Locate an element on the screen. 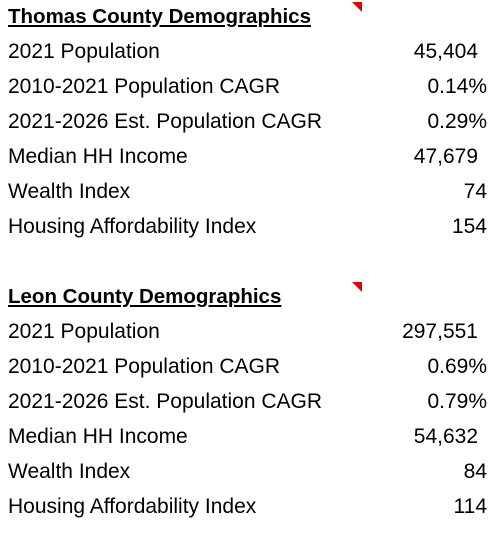  row: 2010-2021 Population CAGR 0.14% is located at coordinates (247, 87).